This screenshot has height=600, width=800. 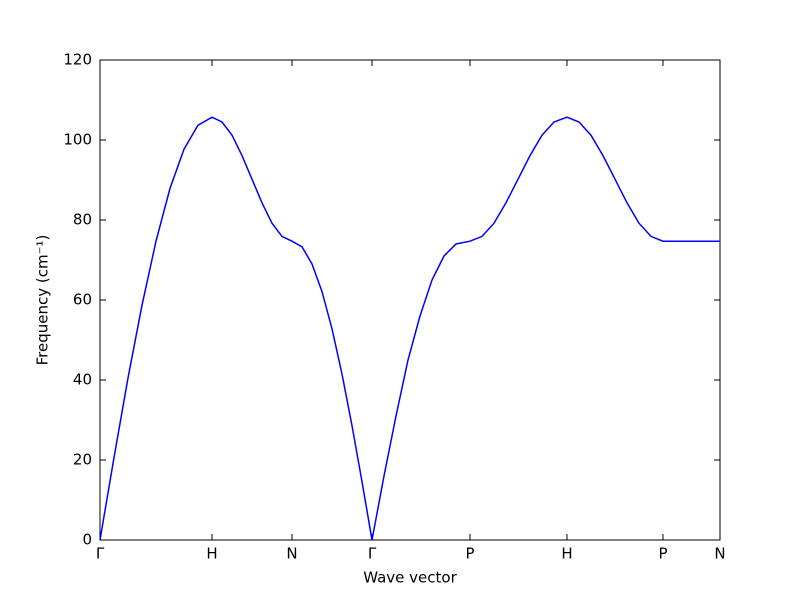 What do you see at coordinates (410, 578) in the screenshot?
I see `x-axis-label: Wave vector` at bounding box center [410, 578].